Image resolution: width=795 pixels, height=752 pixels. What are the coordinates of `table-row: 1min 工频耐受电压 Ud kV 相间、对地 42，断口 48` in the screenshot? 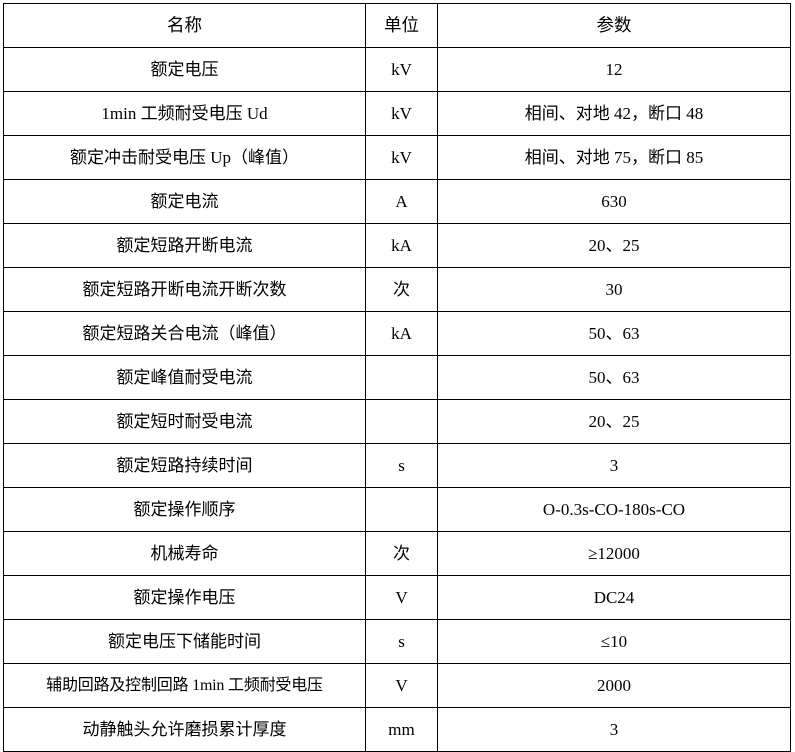 It's located at (397, 113).